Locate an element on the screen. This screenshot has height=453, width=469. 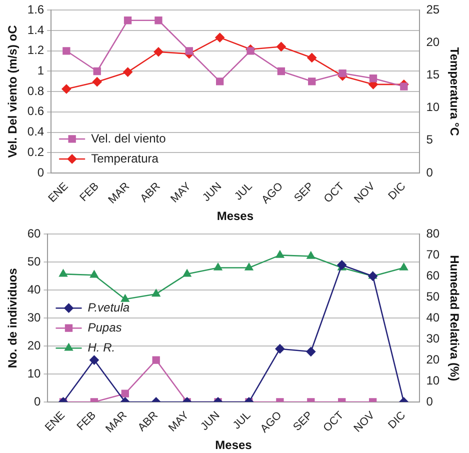
y2-tick-label: 60 is located at coordinates (433, 275).